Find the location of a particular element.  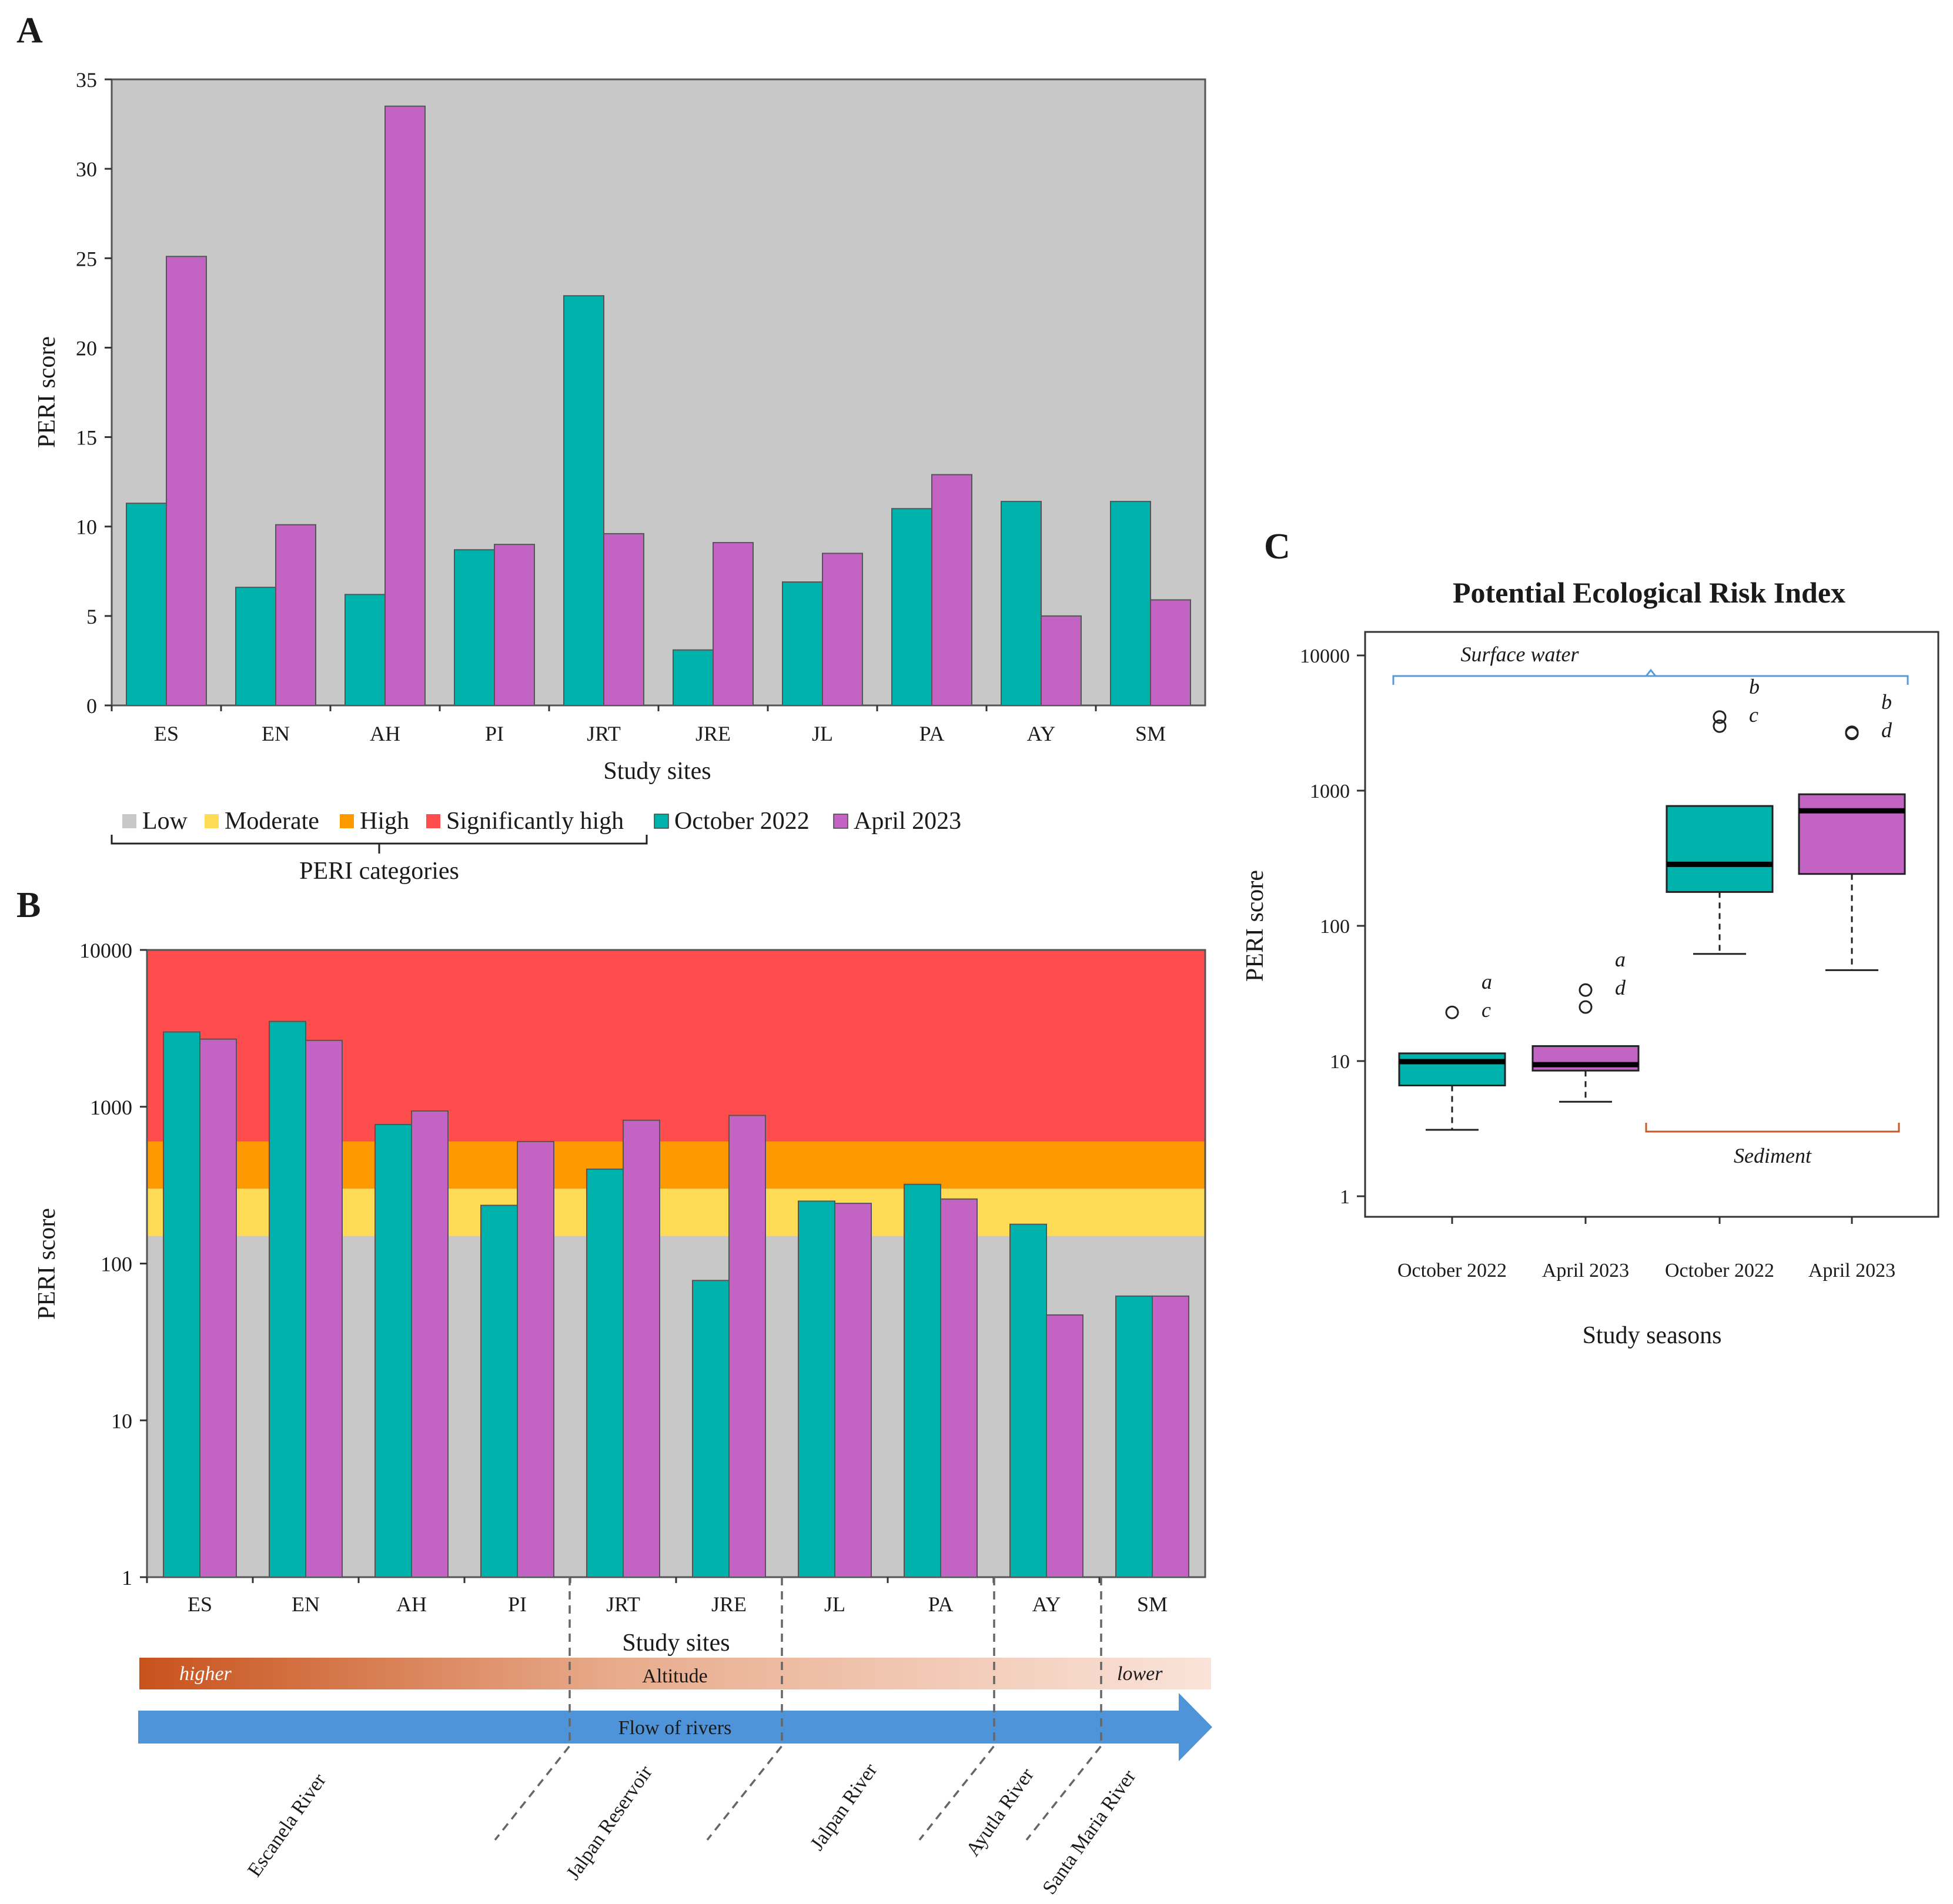

chart-b-x-title: Study sites is located at coordinates (676, 1643).